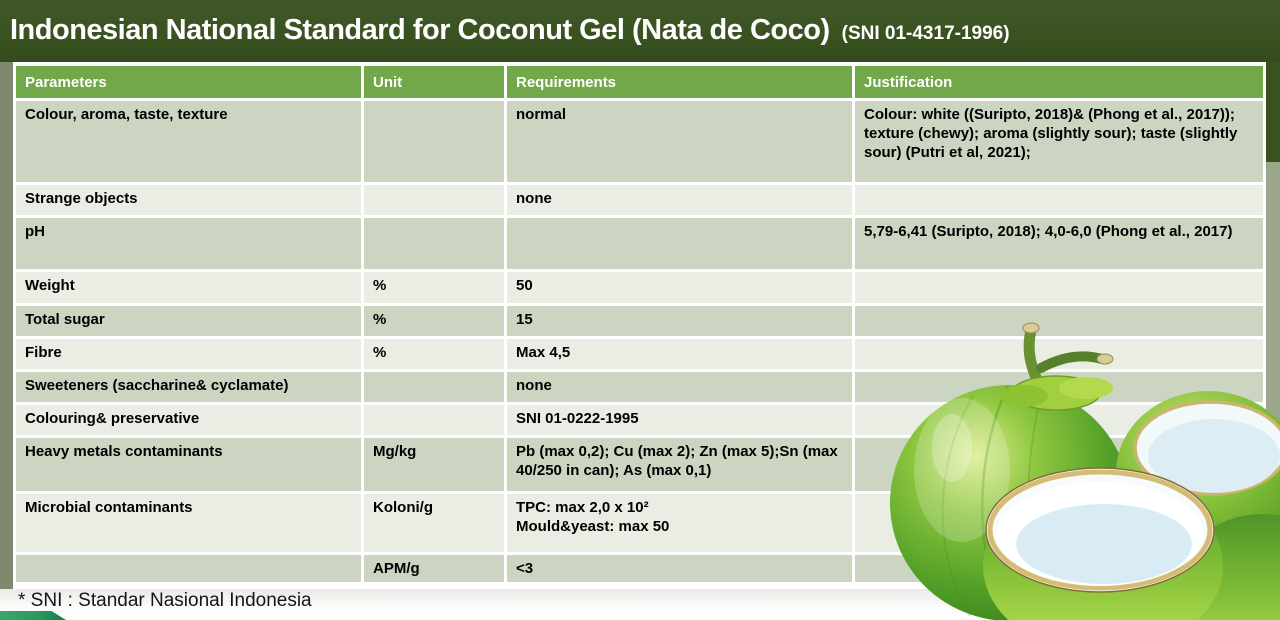  I want to click on header-requirements: Requirements, so click(679, 82).